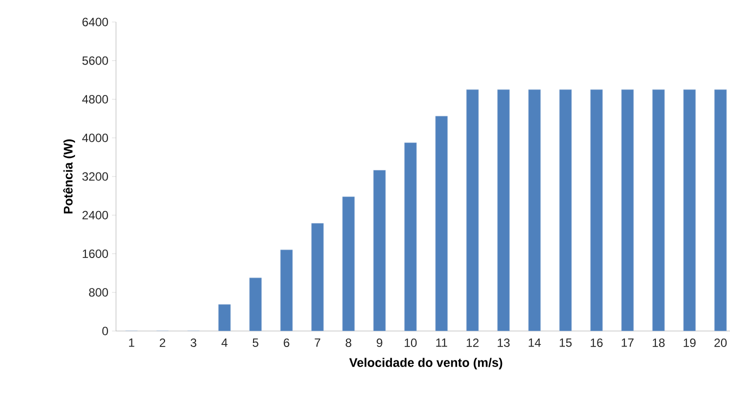 The width and height of the screenshot is (730, 405). I want to click on x-tick-label: 1, so click(131, 342).